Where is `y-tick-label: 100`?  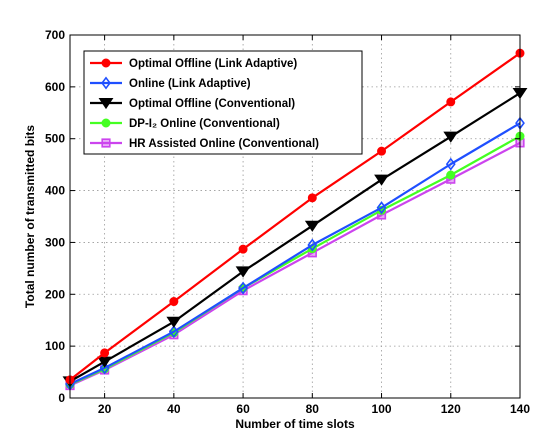 y-tick-label: 100 is located at coordinates (55, 346).